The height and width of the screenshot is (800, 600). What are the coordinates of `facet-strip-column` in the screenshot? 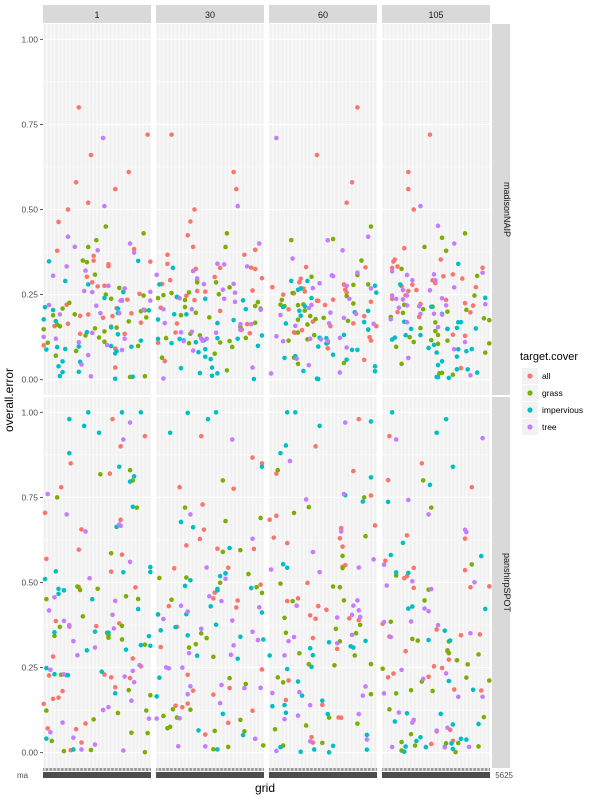 It's located at (436, 14).